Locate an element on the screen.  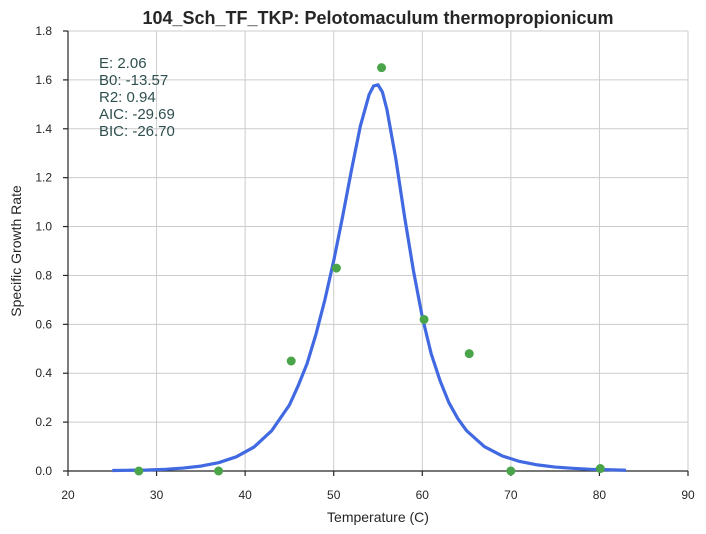
y-tick-label: 1.8 is located at coordinates (43, 31).